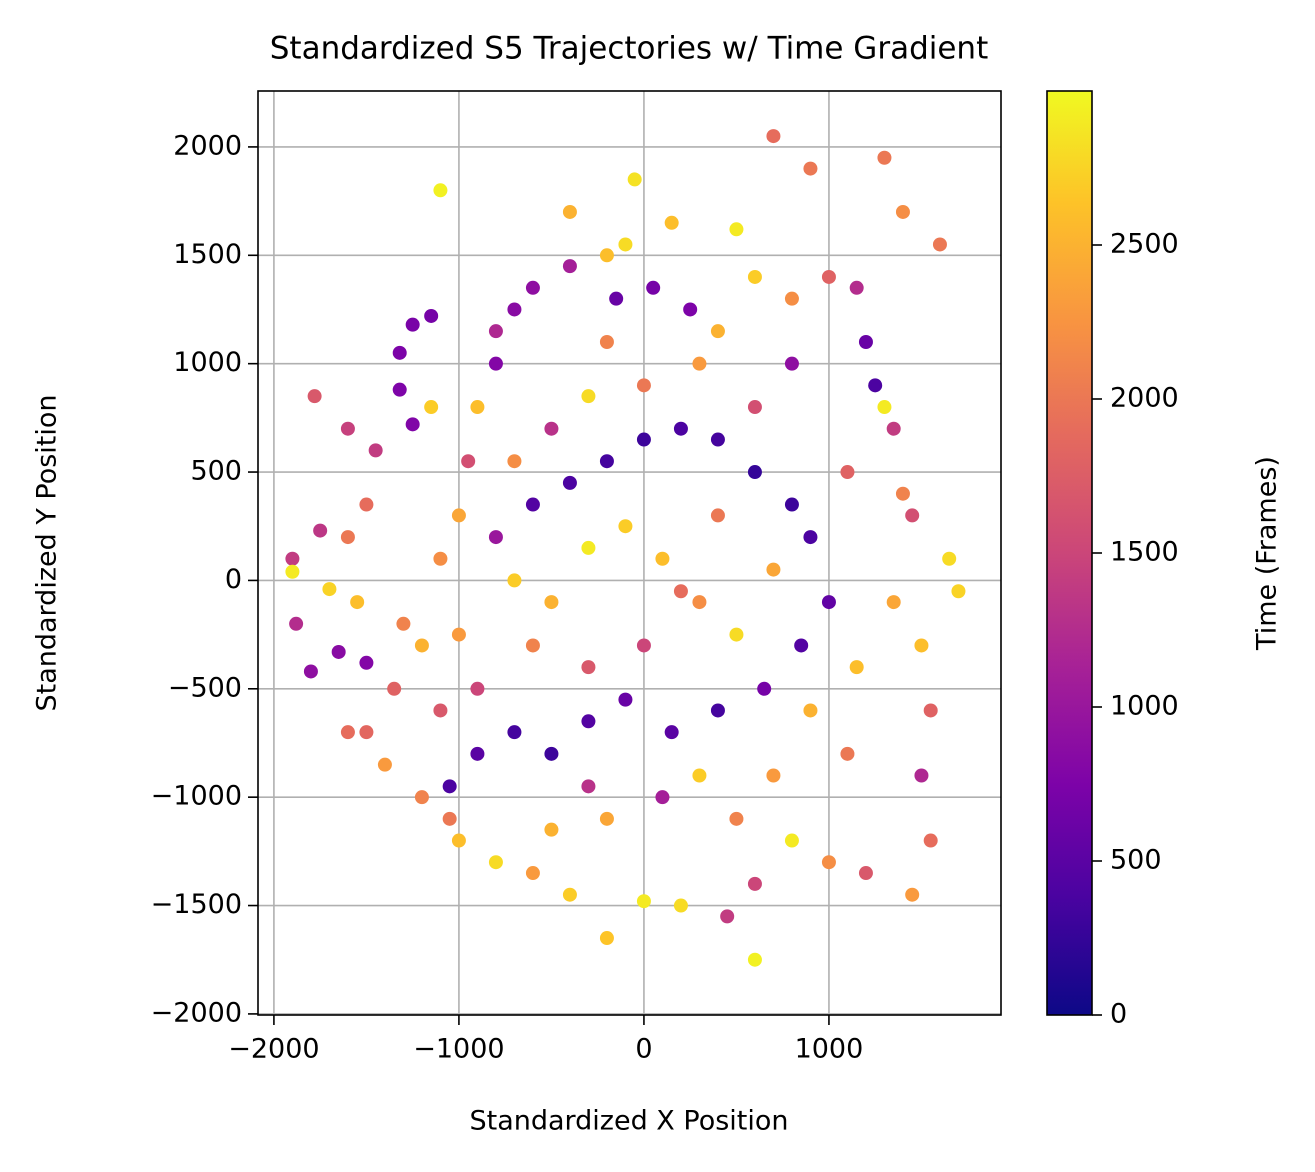 This screenshot has height=1172, width=1315. I want to click on x-tick-label: 1000, so click(829, 1049).